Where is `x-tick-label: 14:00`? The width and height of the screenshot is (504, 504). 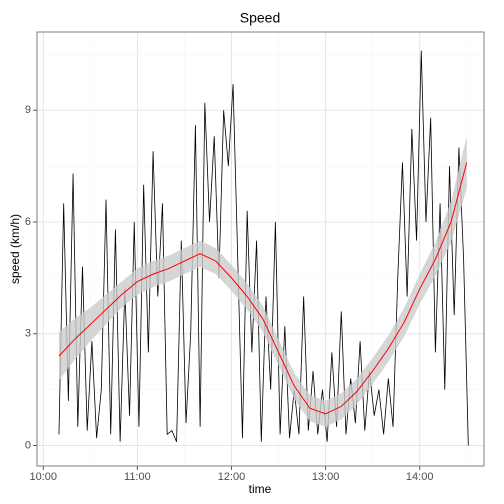 x-tick-label: 14:00 is located at coordinates (420, 477).